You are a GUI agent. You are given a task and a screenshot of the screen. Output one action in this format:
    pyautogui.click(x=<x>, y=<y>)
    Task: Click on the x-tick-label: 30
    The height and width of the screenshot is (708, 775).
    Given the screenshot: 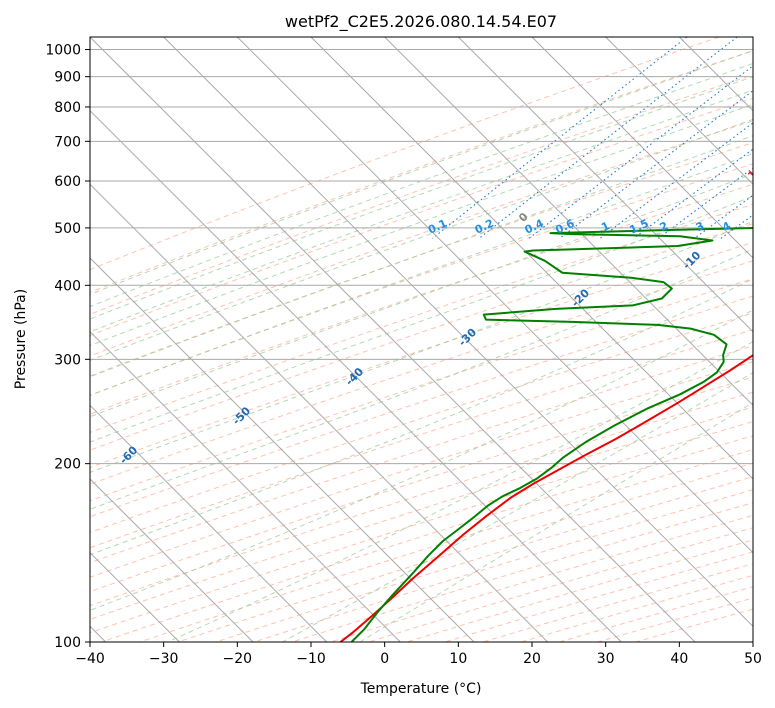 What is the action you would take?
    pyautogui.click(x=606, y=659)
    